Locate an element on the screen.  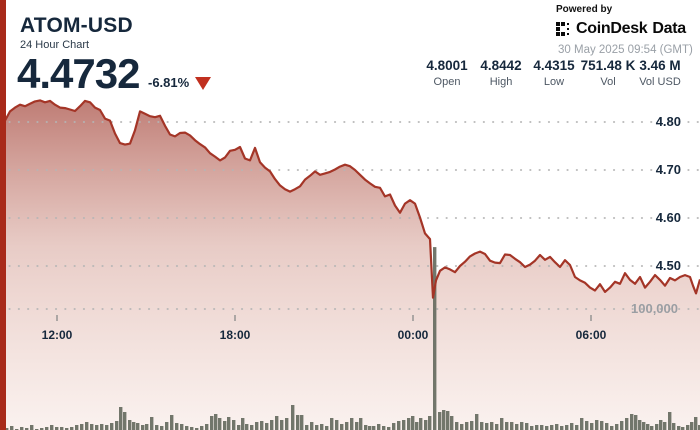
stat-vol: 751.48 K Vol is located at coordinates (608, 73).